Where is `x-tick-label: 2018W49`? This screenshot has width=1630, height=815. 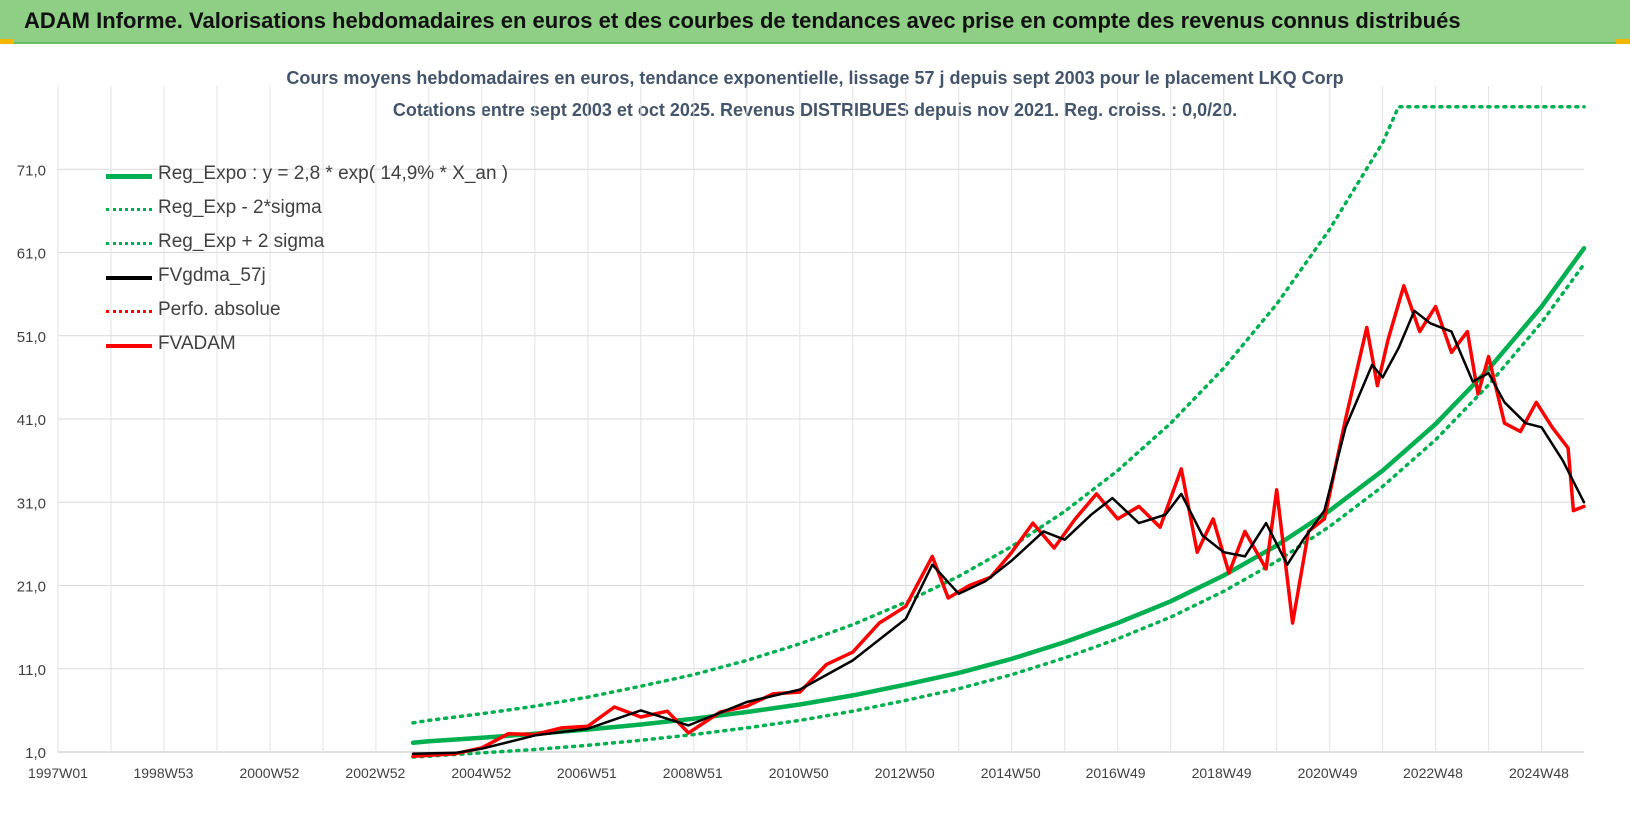 x-tick-label: 2018W49 is located at coordinates (1222, 773).